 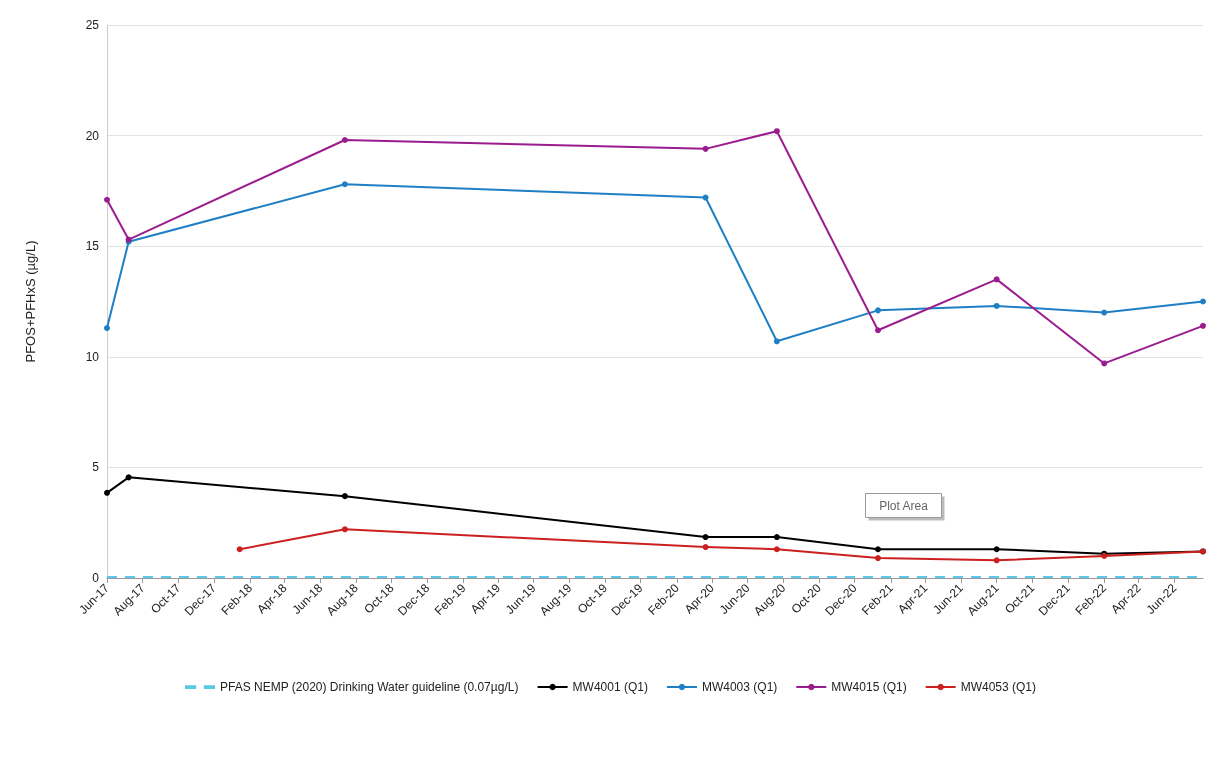 I want to click on y-tick-label: 0, so click(x=96, y=578).